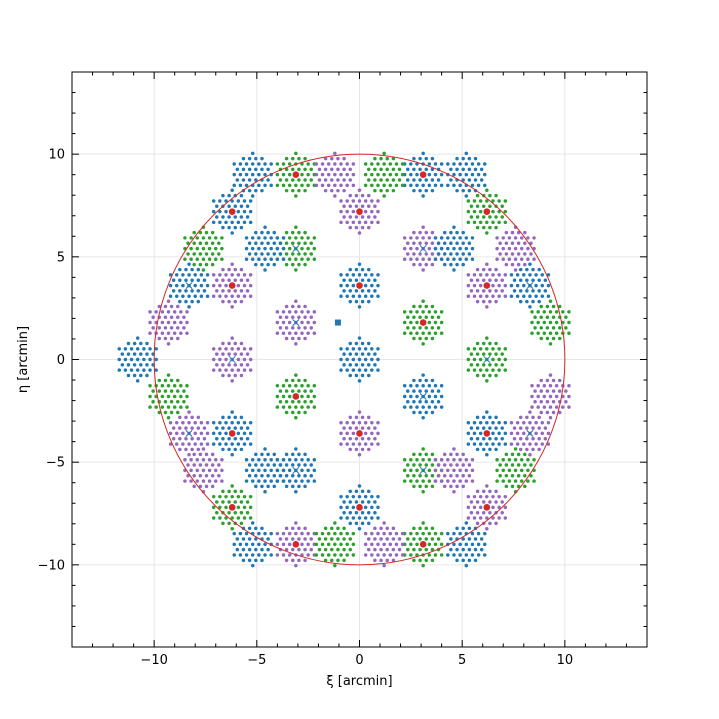  I want to click on square-marker, so click(337, 322).